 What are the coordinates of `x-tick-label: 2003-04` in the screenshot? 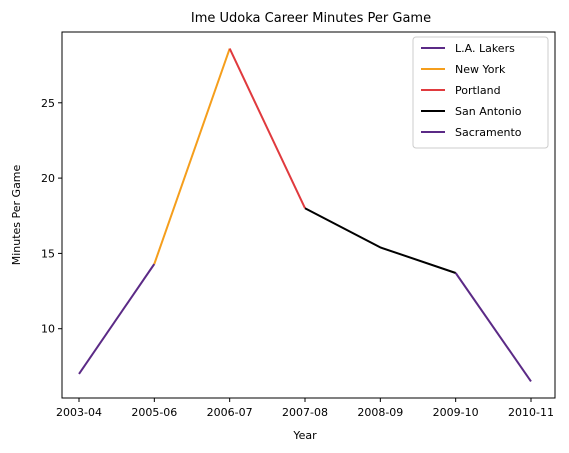 It's located at (79, 412).